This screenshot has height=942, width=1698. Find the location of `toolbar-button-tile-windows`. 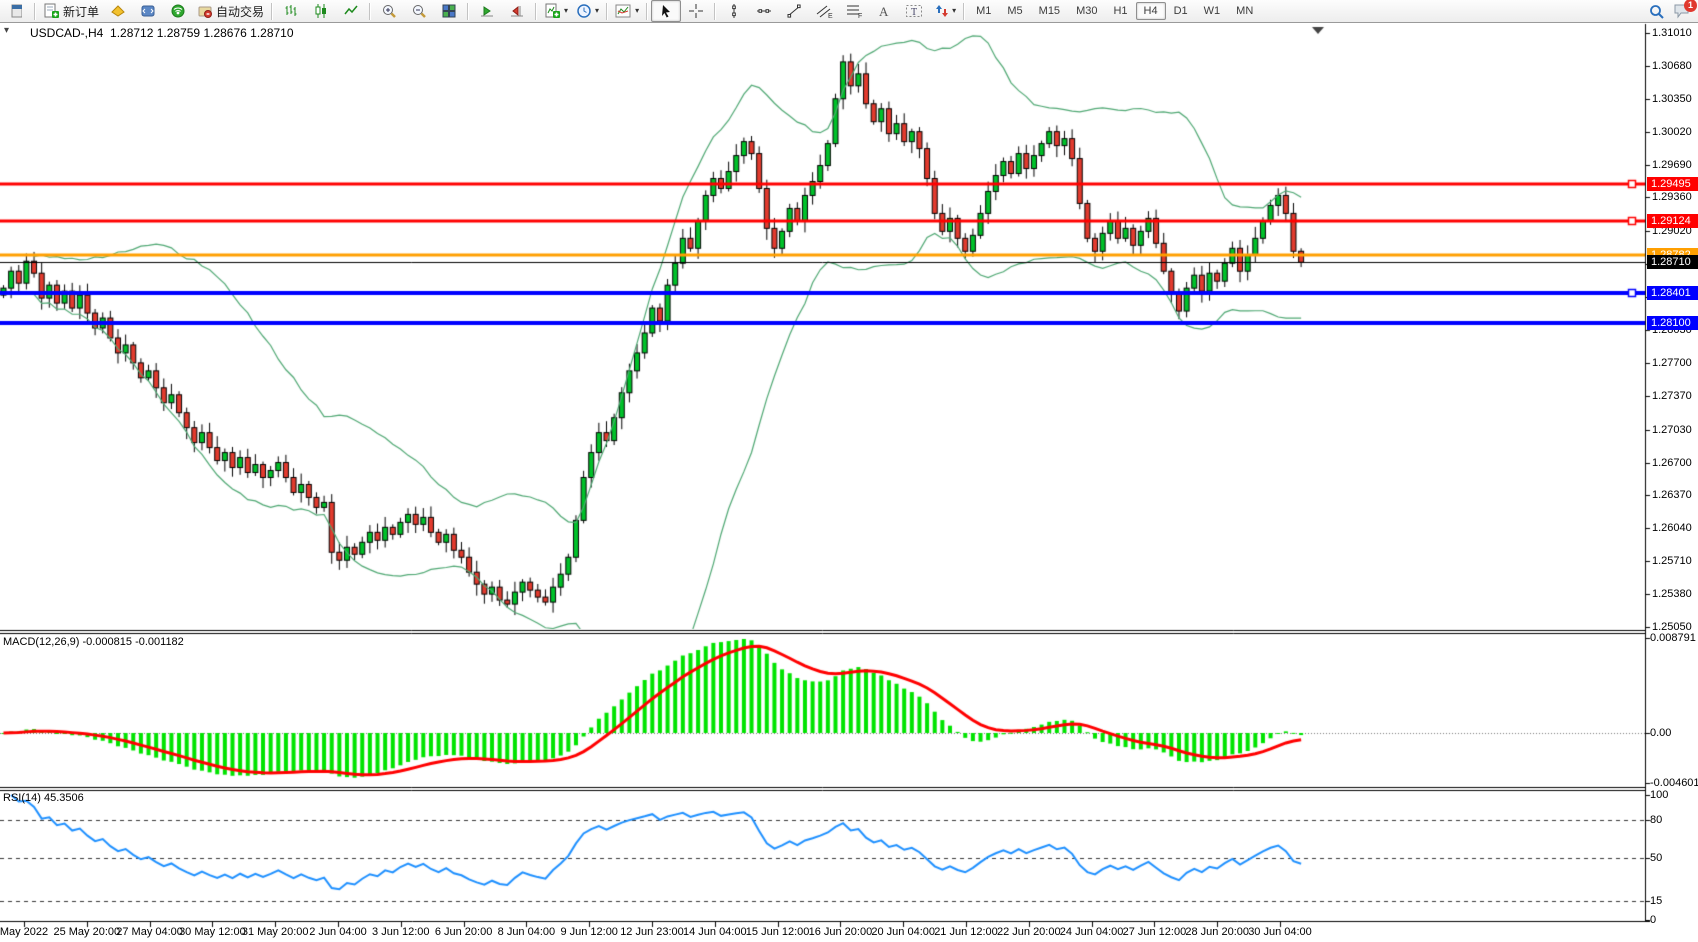

toolbar-button-tile-windows is located at coordinates (449, 11).